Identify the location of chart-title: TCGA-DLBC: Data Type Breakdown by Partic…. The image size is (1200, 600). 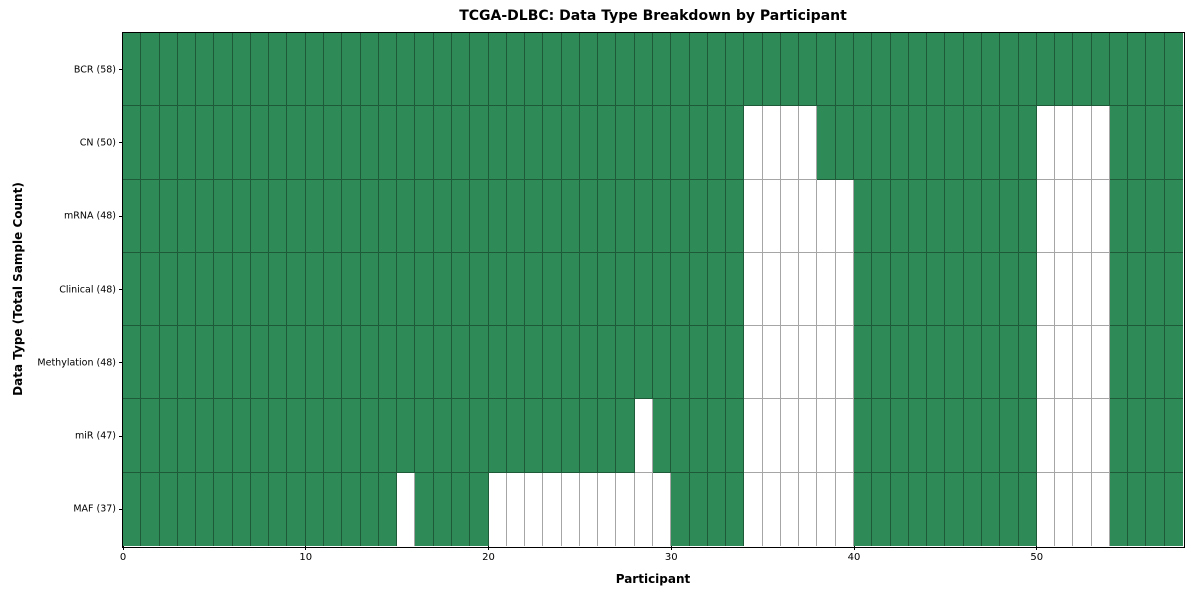
(653, 16).